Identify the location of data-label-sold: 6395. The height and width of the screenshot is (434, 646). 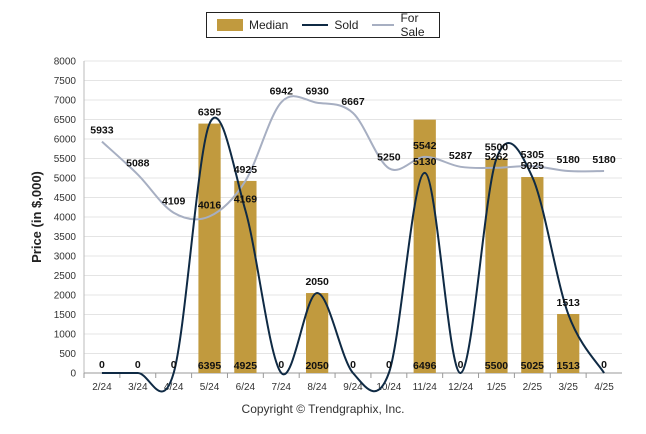
(210, 113).